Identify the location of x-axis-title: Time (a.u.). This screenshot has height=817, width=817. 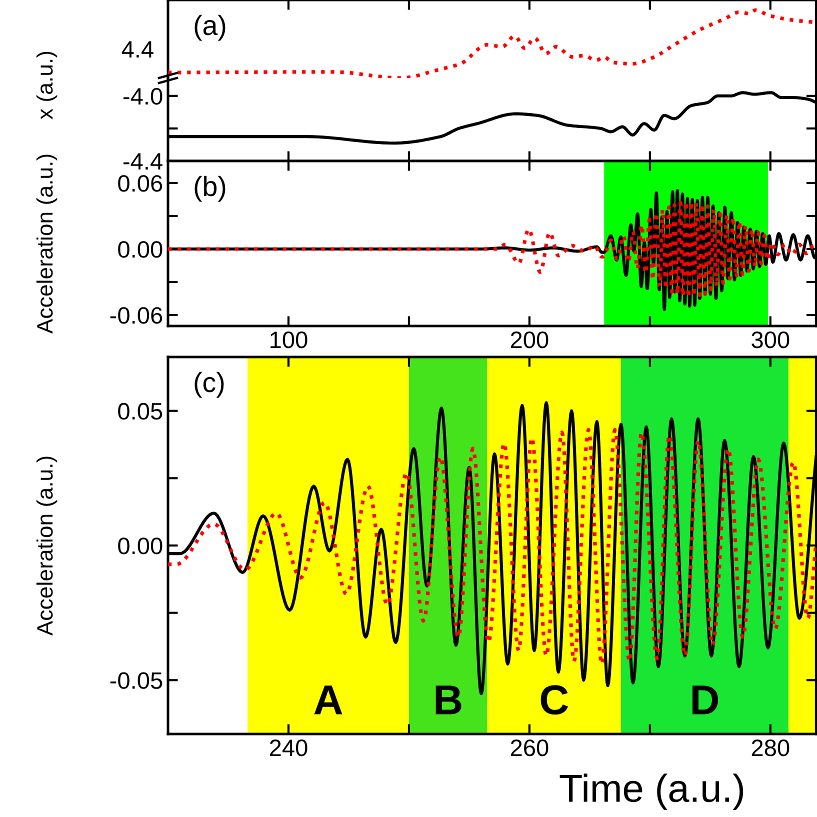
(652, 792).